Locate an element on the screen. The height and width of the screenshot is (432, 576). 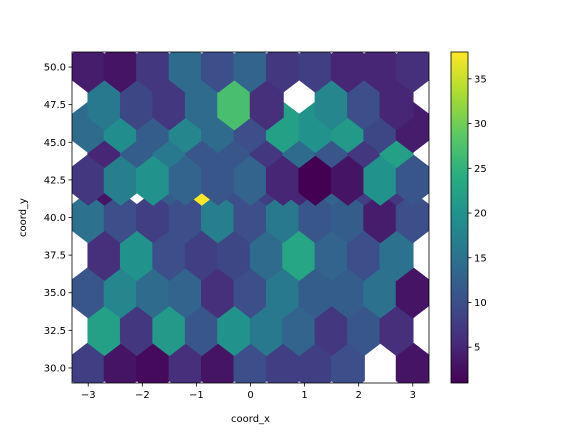
x-axis: −3 −2 −1 0 1 2 3 is located at coordinates (248, 392).